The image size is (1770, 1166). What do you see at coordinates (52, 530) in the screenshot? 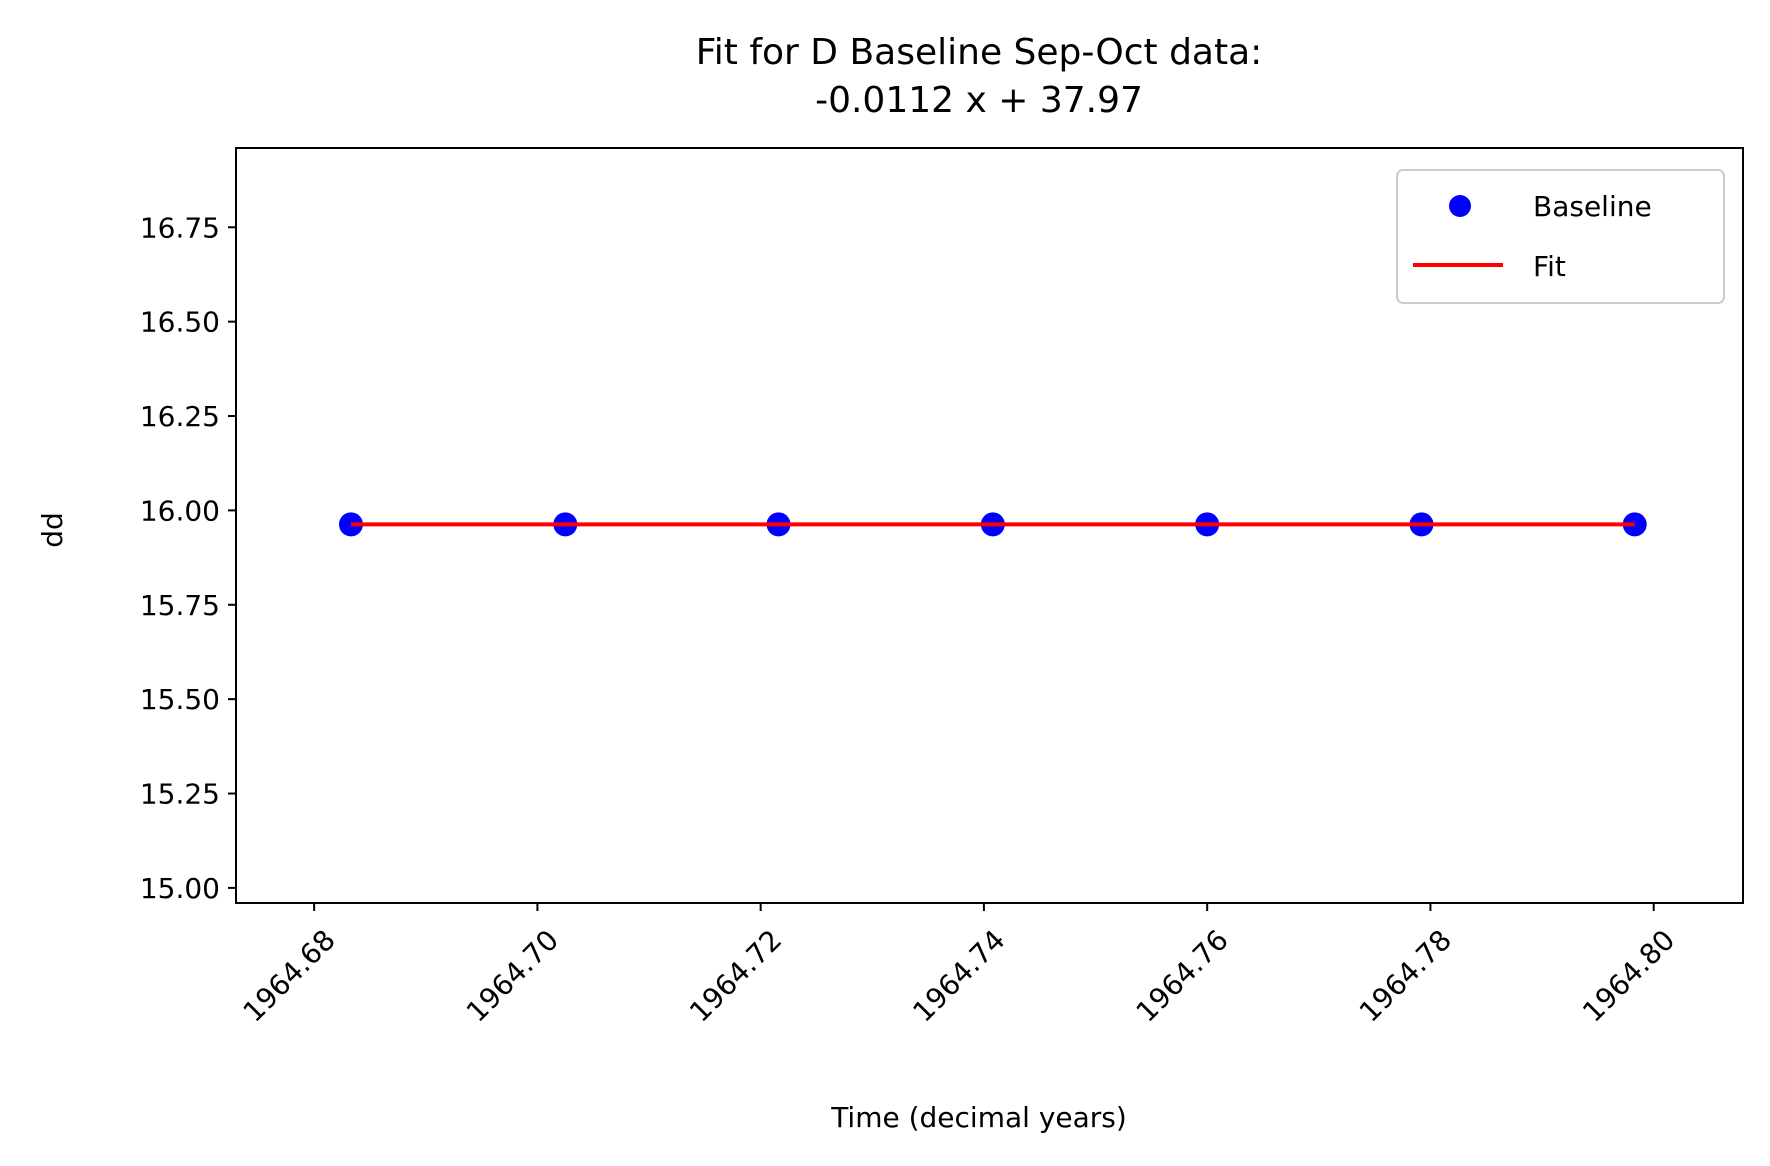
I see `y-axis-label: dd` at bounding box center [52, 530].